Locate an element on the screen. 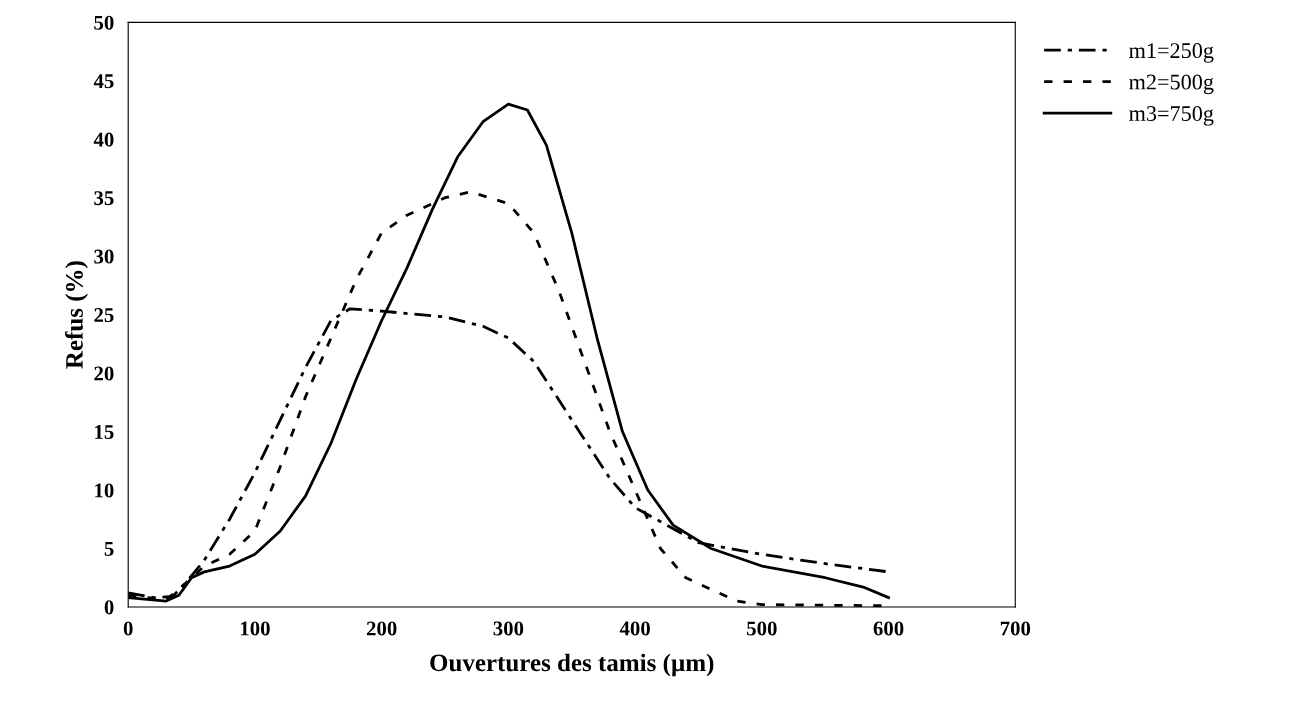 The height and width of the screenshot is (720, 1295). x-tick-label: 100 is located at coordinates (255, 628).